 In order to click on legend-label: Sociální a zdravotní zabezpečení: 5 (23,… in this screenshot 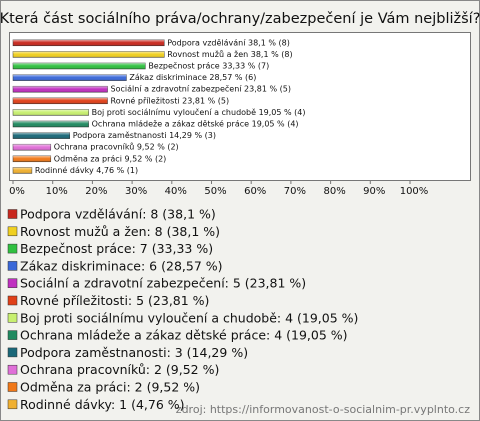, I will do `click(163, 283)`.